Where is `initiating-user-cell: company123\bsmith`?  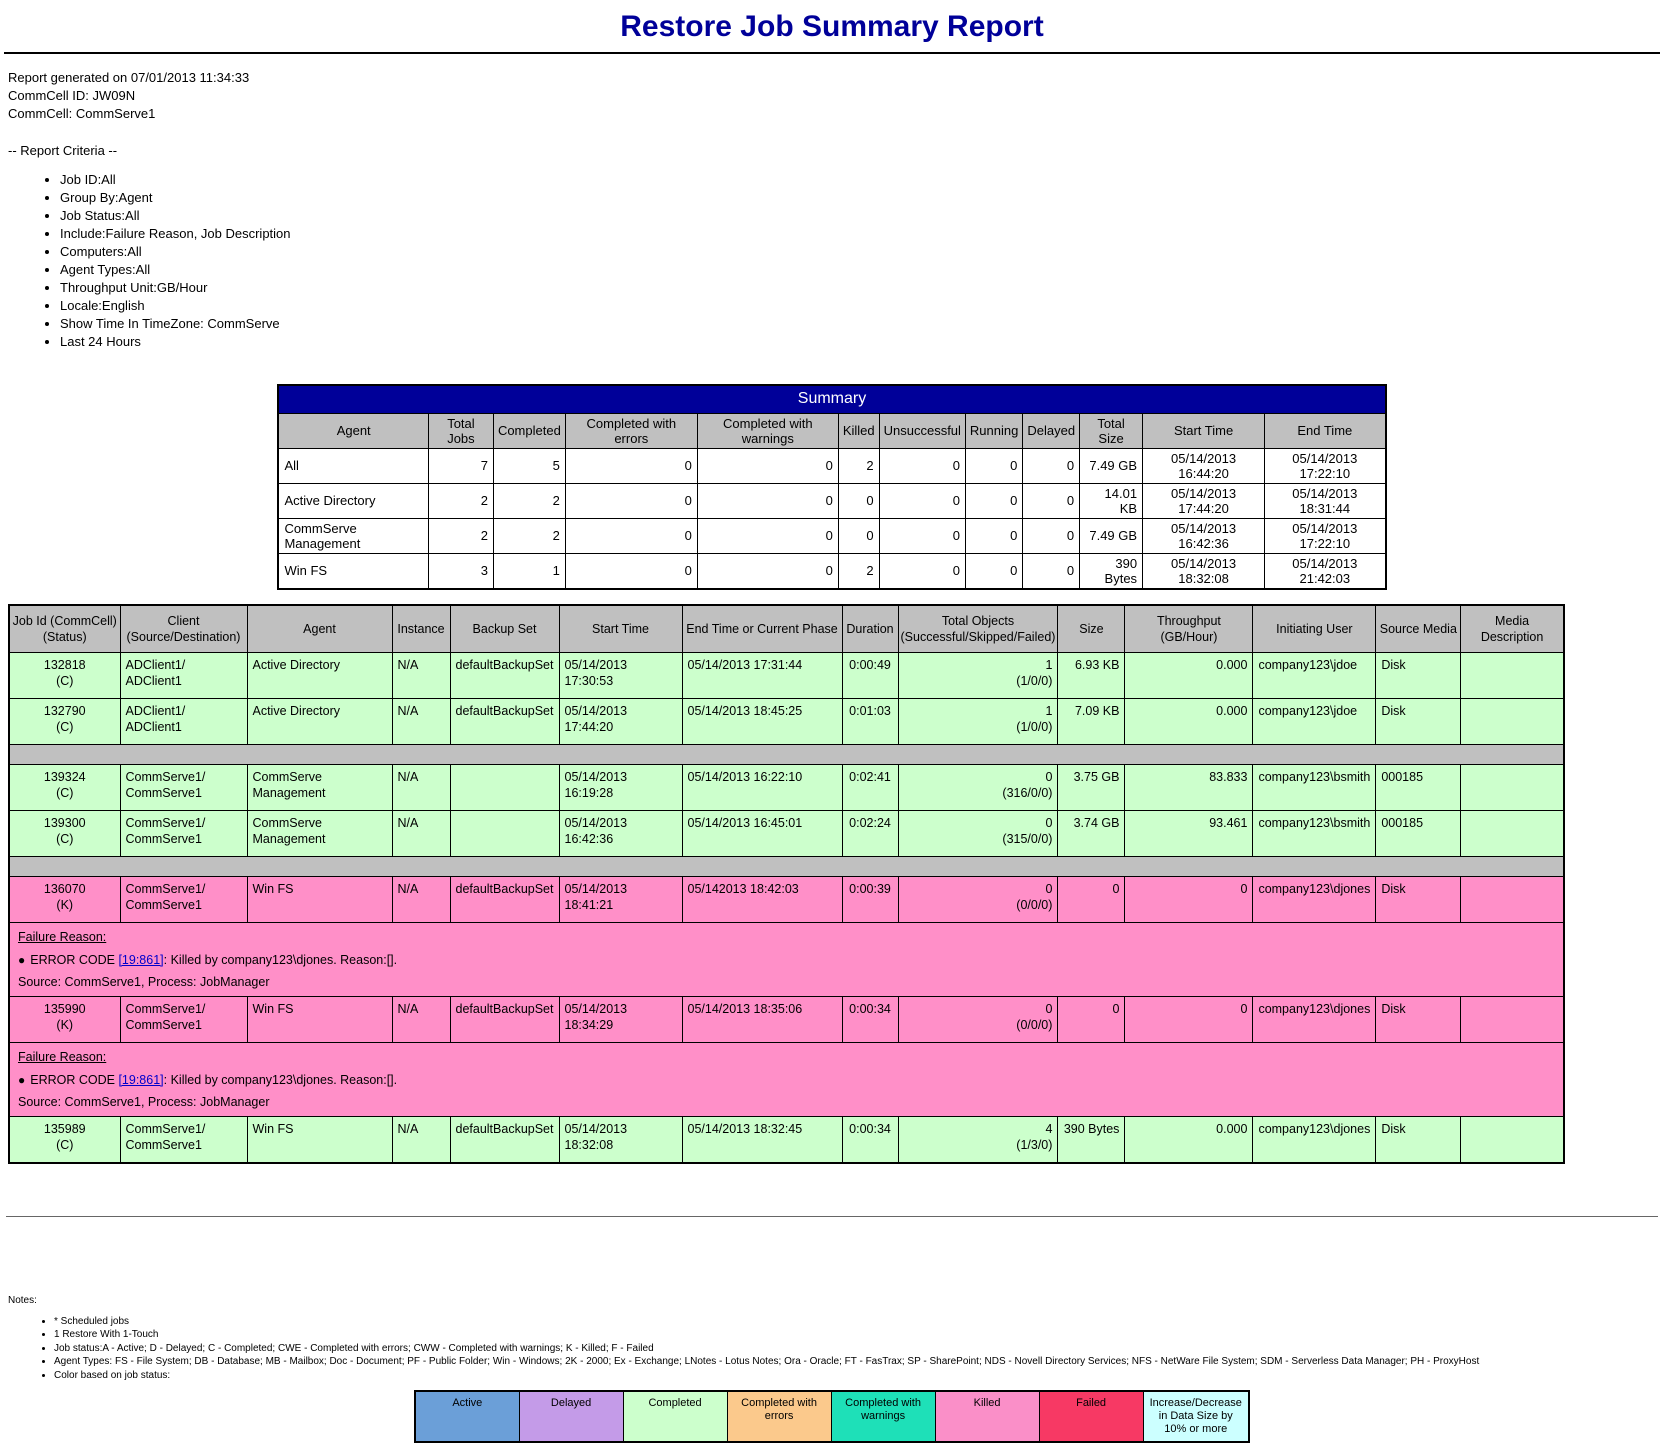 initiating-user-cell: company123\bsmith is located at coordinates (1314, 833).